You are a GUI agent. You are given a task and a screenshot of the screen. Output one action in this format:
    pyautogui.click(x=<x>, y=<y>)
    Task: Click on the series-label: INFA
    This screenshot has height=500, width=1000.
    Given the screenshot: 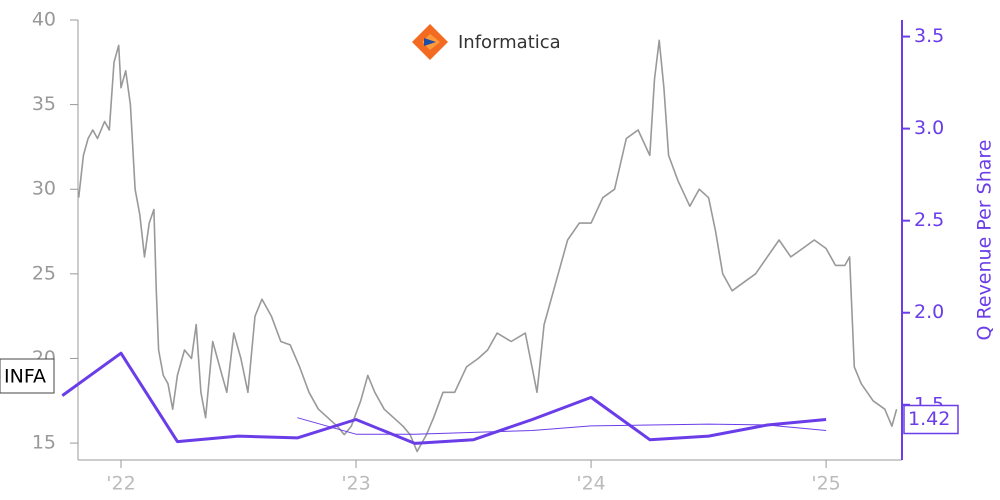 What is the action you would take?
    pyautogui.click(x=25, y=377)
    